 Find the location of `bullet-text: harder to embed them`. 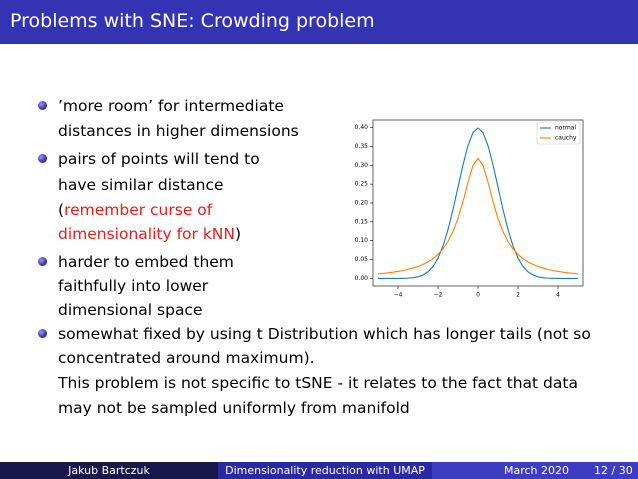

bullet-text: harder to embed them is located at coordinates (146, 262).